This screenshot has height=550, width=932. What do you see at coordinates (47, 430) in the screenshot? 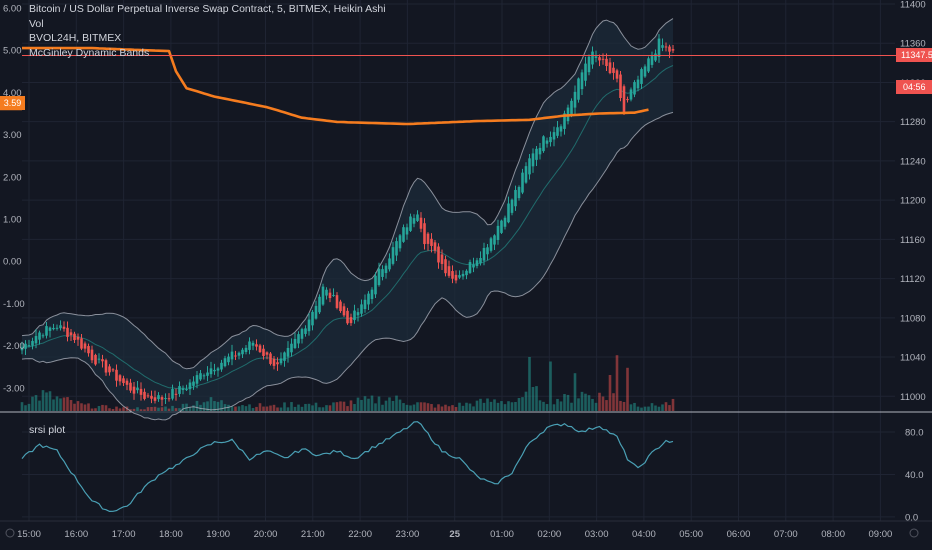
I see `srsi-legend: srsi plot` at bounding box center [47, 430].